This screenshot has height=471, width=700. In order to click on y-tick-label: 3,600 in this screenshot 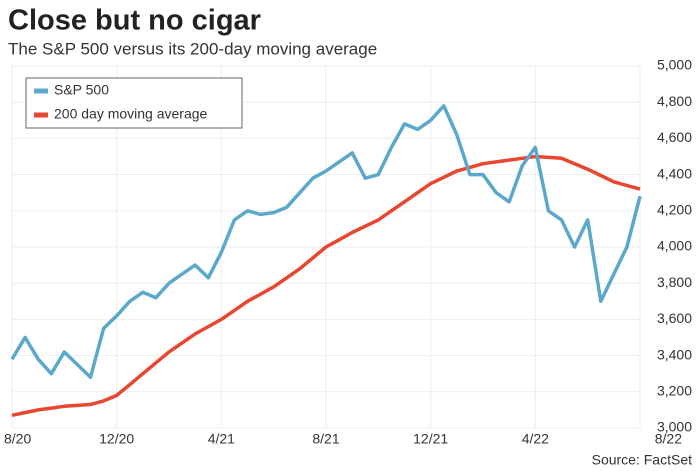, I will do `click(674, 318)`.